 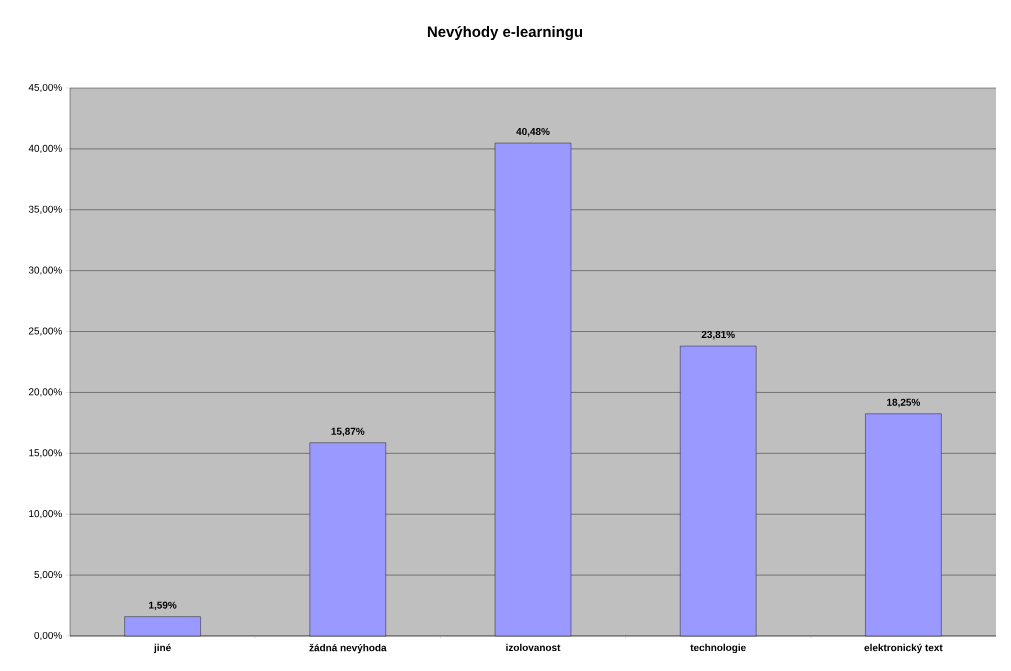 What do you see at coordinates (162, 648) in the screenshot?
I see `x-tick-label: jiné` at bounding box center [162, 648].